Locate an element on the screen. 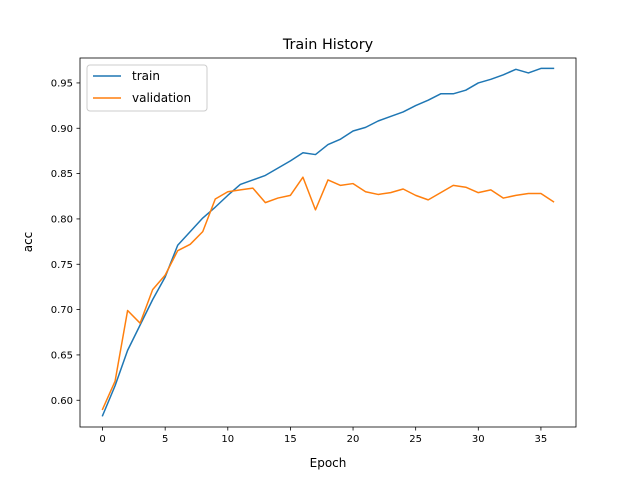 The width and height of the screenshot is (640, 480). y-tick-label: 0.70 is located at coordinates (62, 310).